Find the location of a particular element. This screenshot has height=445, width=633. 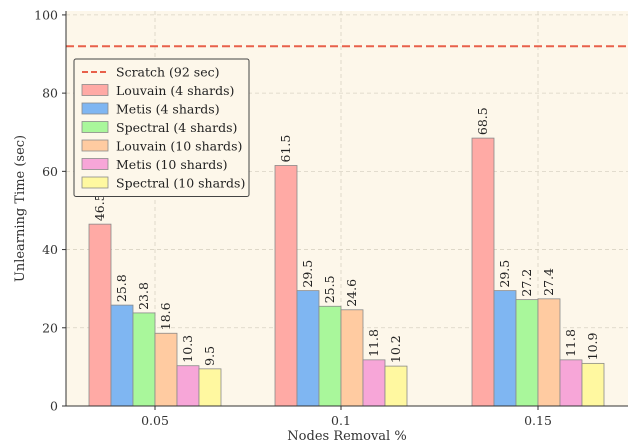

x-tick-label: 0.1 is located at coordinates (341, 420).